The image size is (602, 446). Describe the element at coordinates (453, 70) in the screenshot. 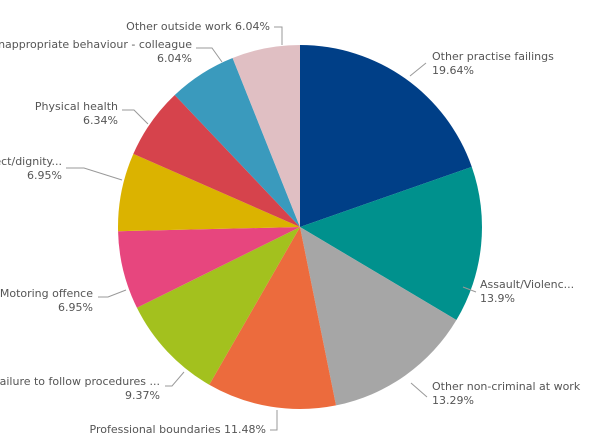

I see `slice-value-label: 19.64%` at that location.